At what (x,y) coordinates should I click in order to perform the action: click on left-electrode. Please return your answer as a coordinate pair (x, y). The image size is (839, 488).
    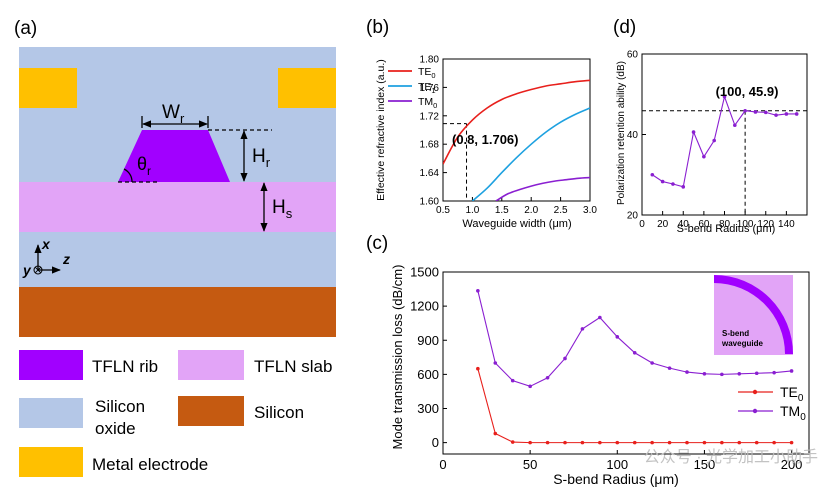
    Looking at the image, I should click on (48, 88).